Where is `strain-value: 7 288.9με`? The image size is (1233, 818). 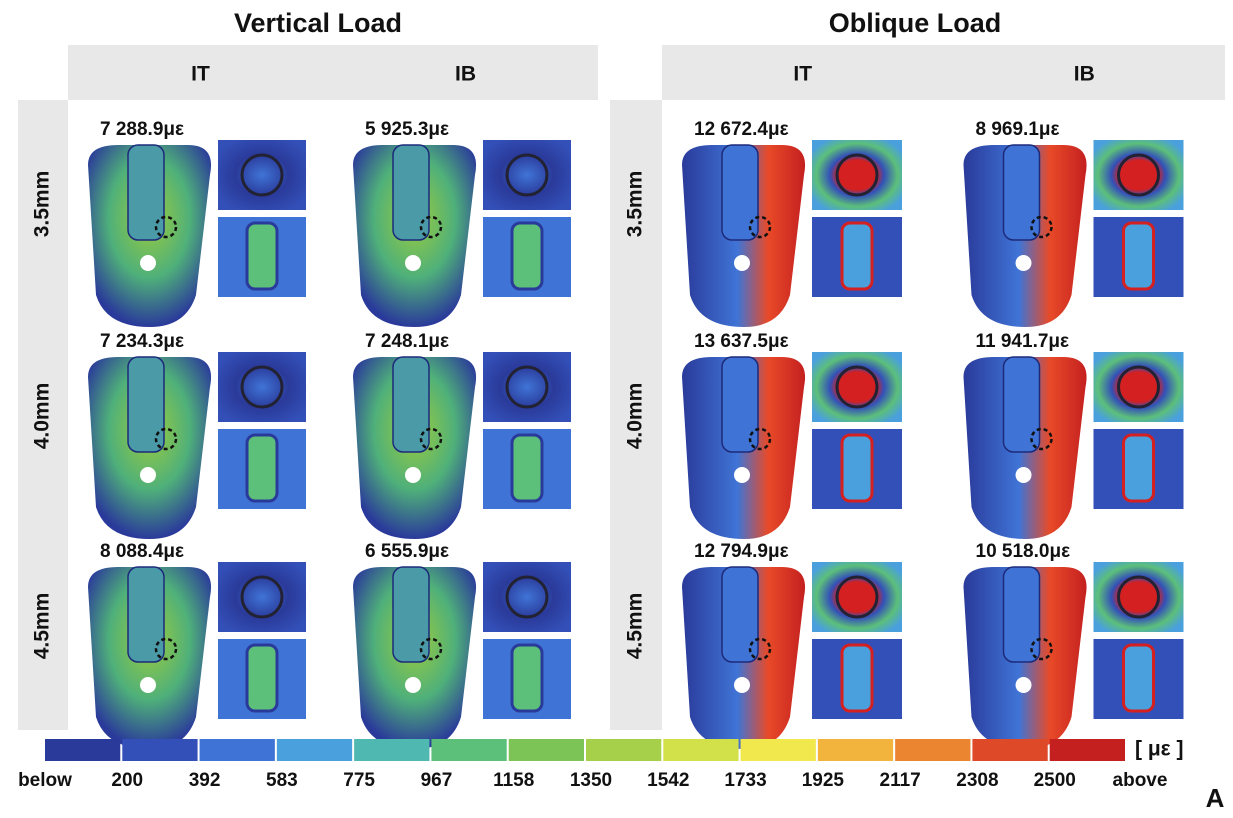 strain-value: 7 288.9με is located at coordinates (142, 129).